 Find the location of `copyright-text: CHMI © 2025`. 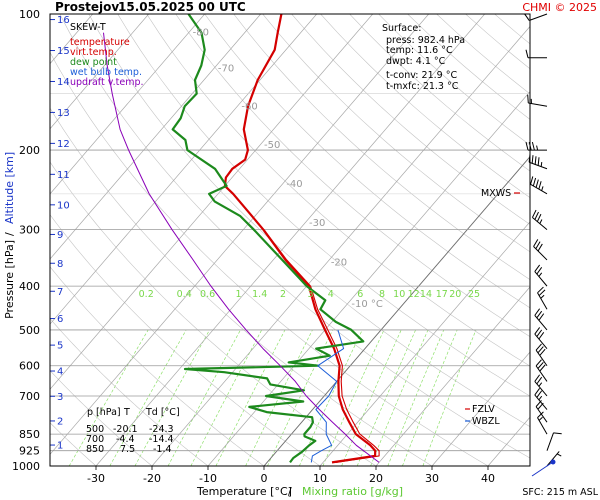

copyright-text: CHMI © 2025 is located at coordinates (559, 7).